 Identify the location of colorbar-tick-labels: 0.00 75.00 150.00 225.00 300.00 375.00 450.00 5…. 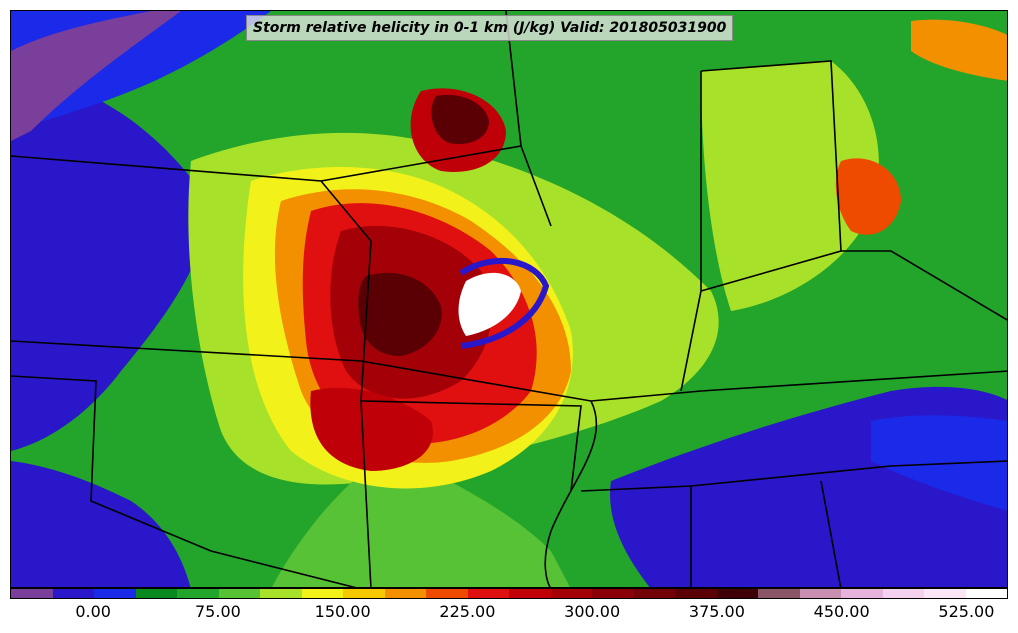
(509, 615).